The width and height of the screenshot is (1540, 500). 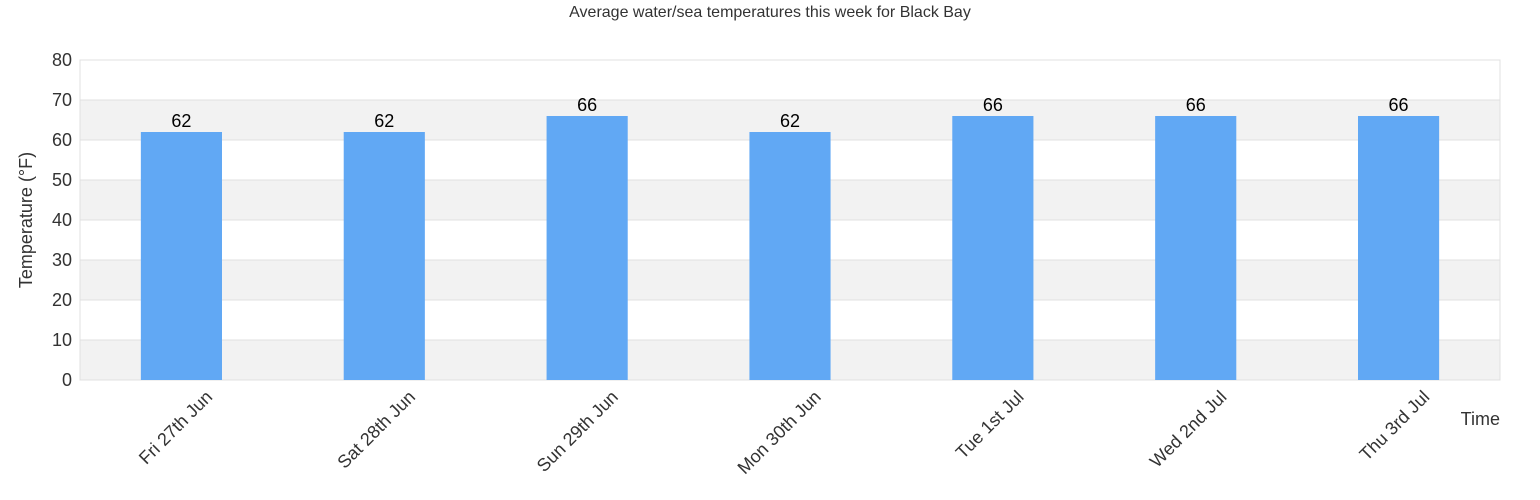 I want to click on y-tick-label: 0, so click(x=67, y=380).